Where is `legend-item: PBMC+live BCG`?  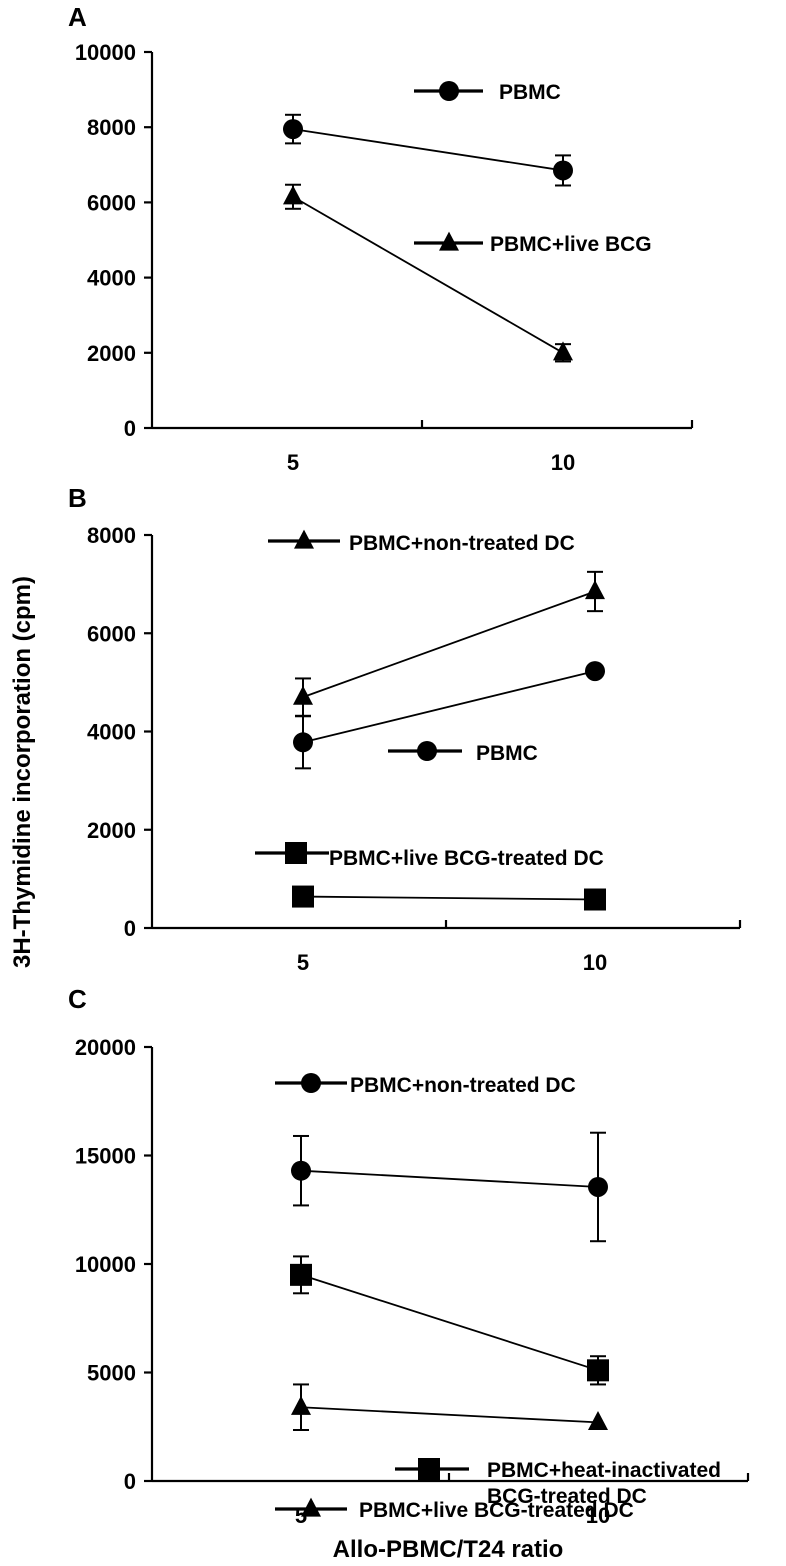 legend-item: PBMC+live BCG is located at coordinates (533, 243).